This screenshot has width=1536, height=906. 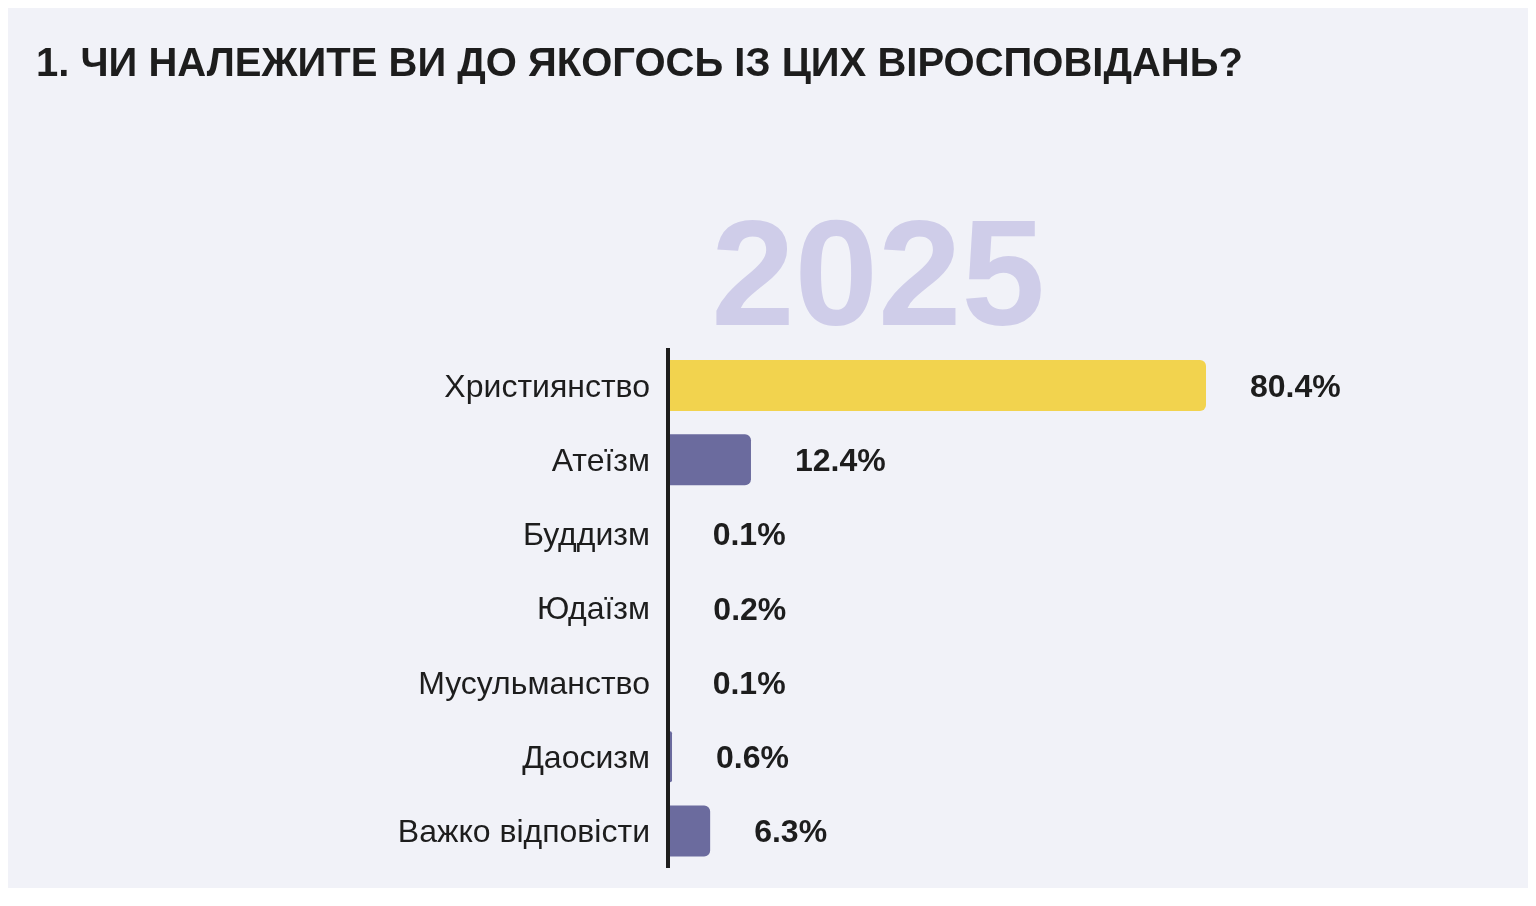 I want to click on data-label: 0.6%, so click(x=752, y=757).